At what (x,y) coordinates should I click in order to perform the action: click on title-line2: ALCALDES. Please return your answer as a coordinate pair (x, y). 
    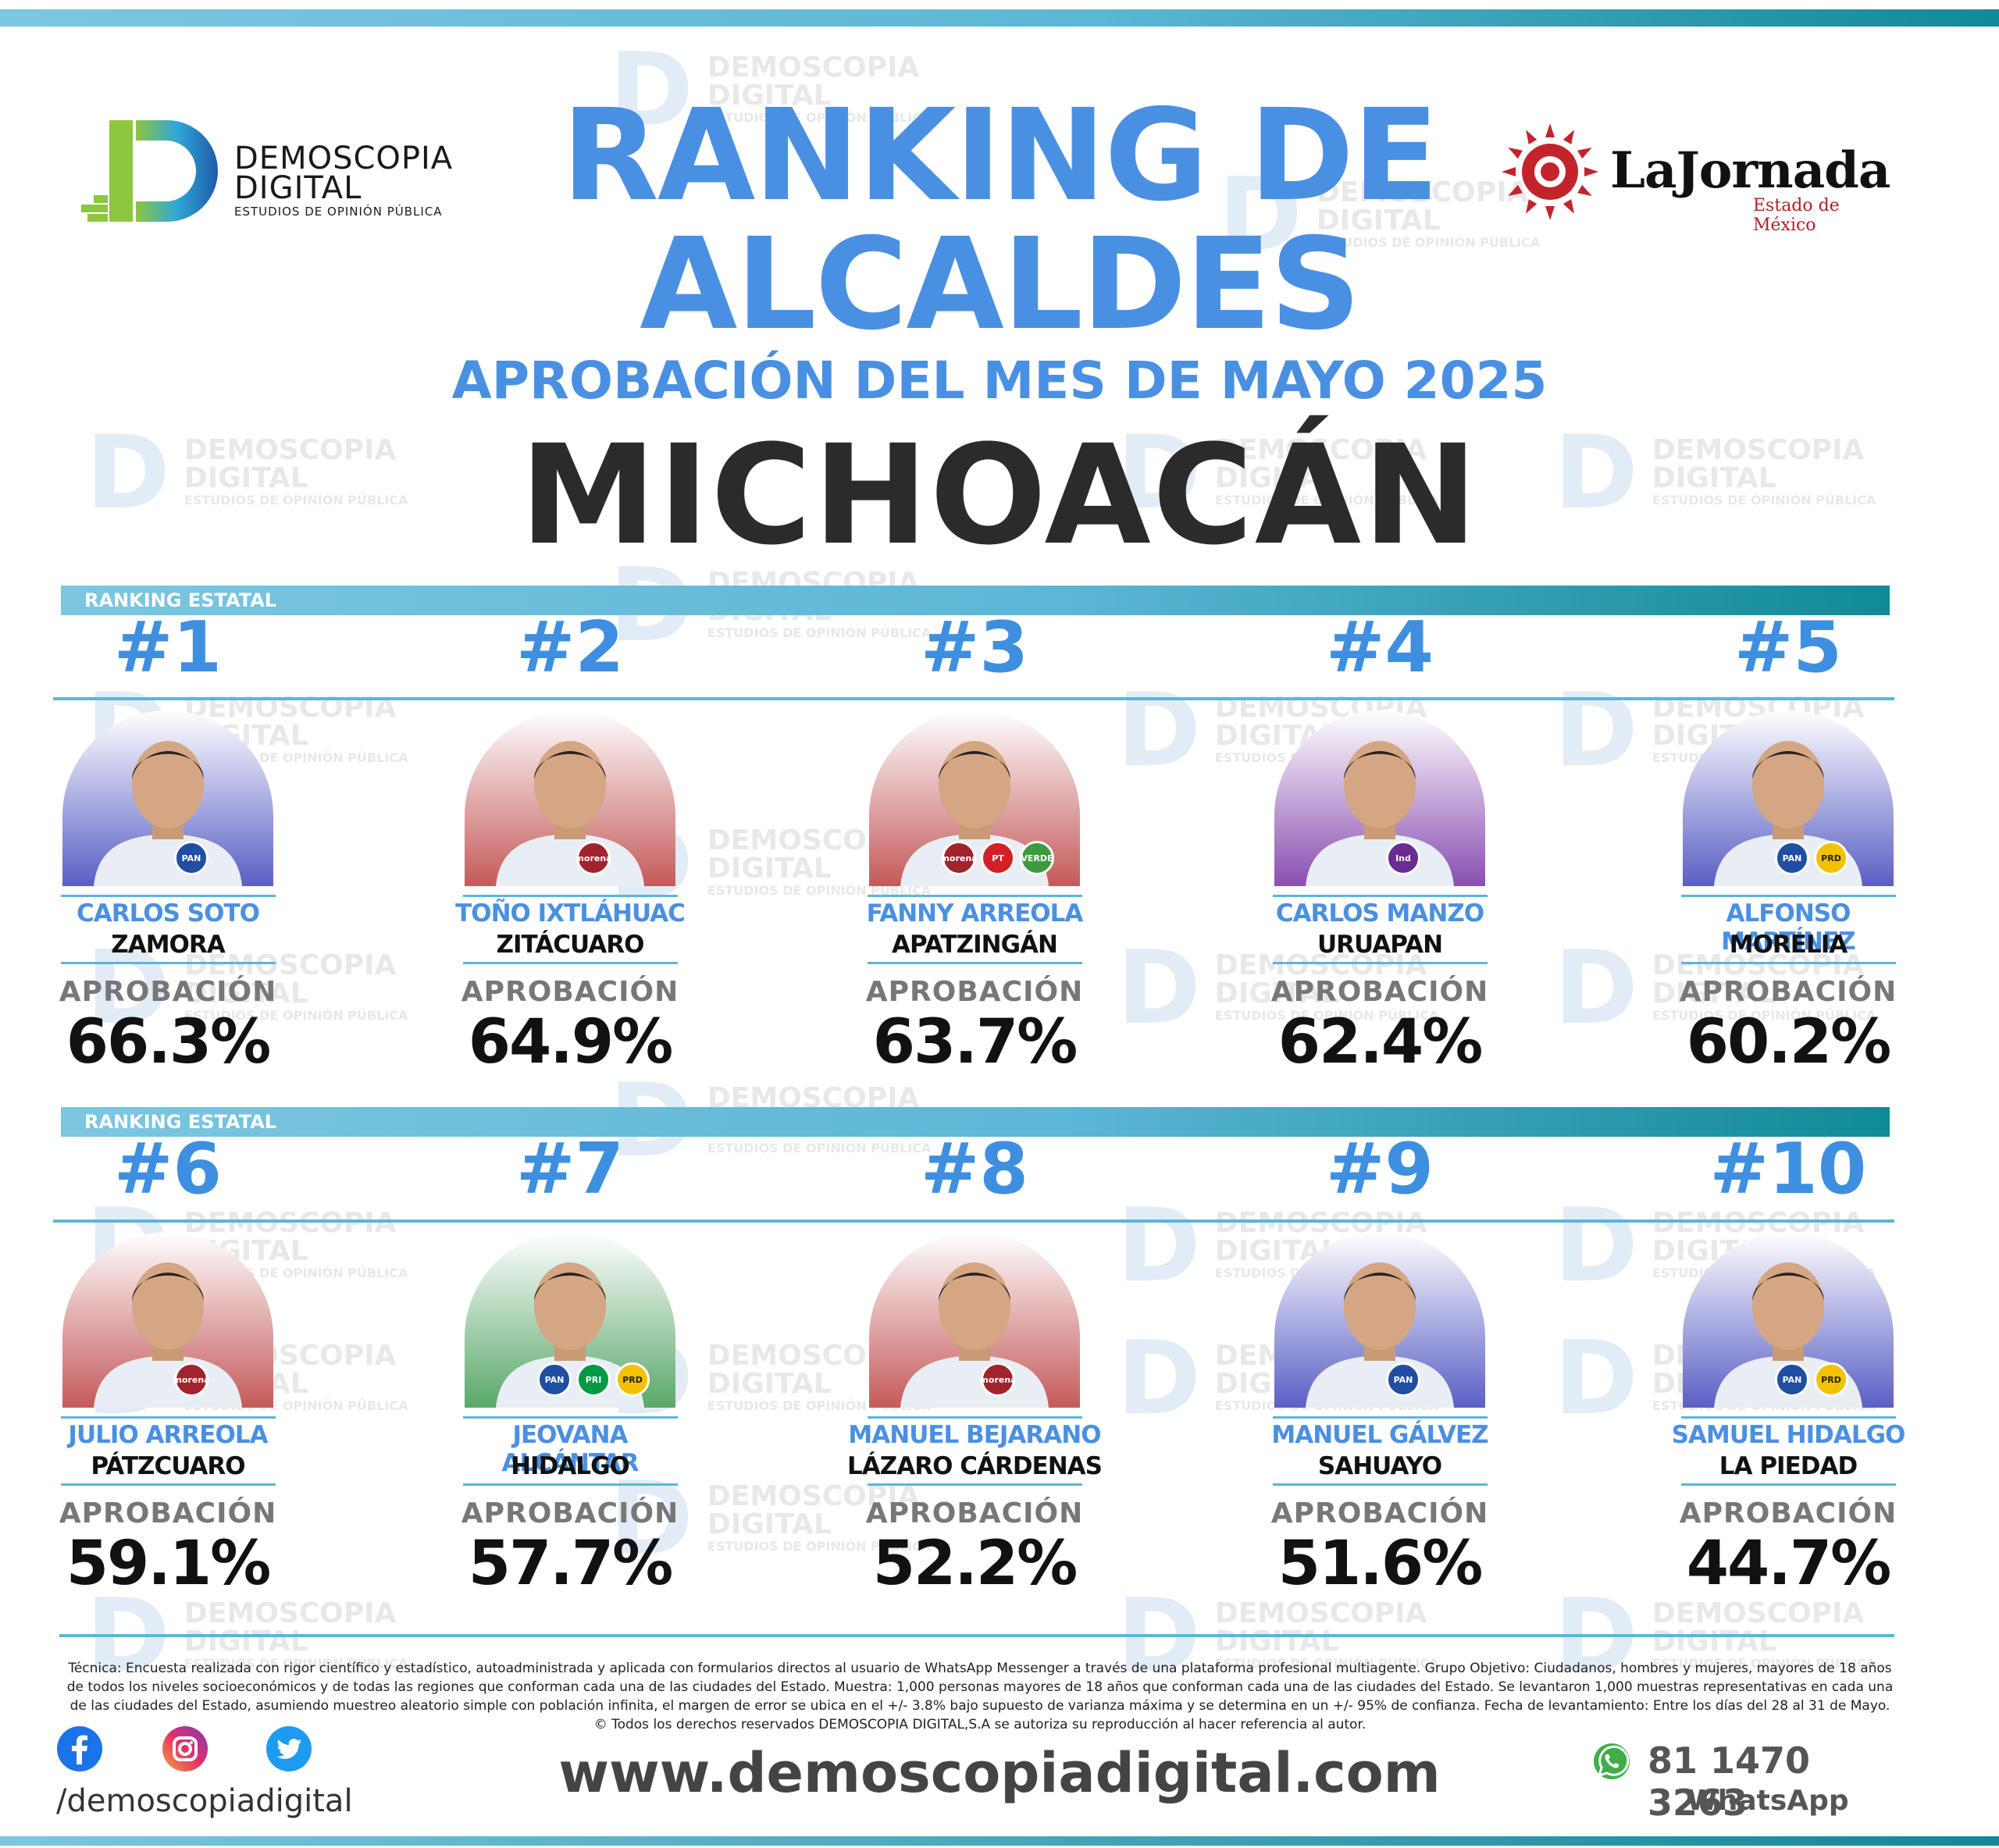
    Looking at the image, I should click on (1000, 285).